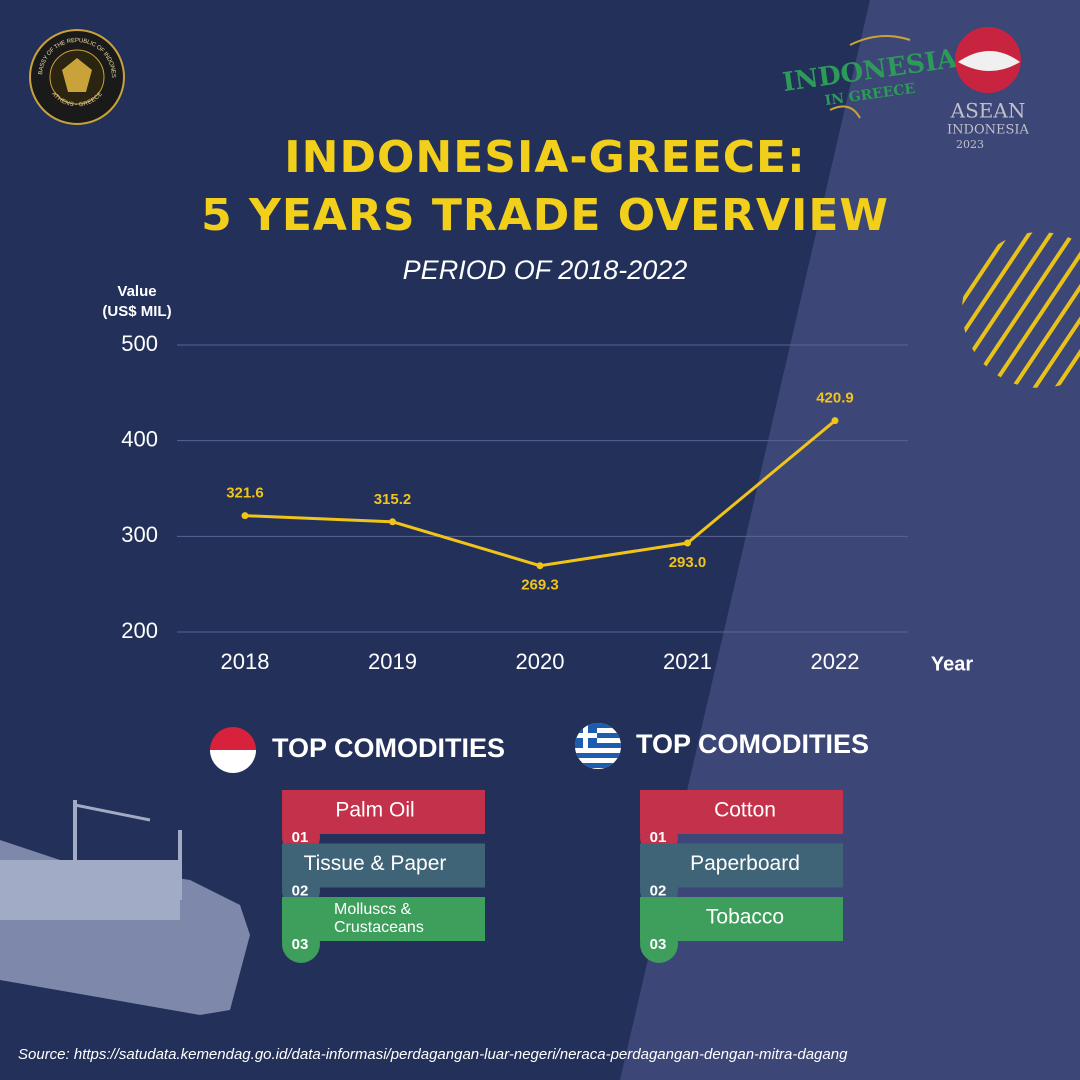  What do you see at coordinates (373, 909) in the screenshot?
I see `commodity-name: Molluscs &` at bounding box center [373, 909].